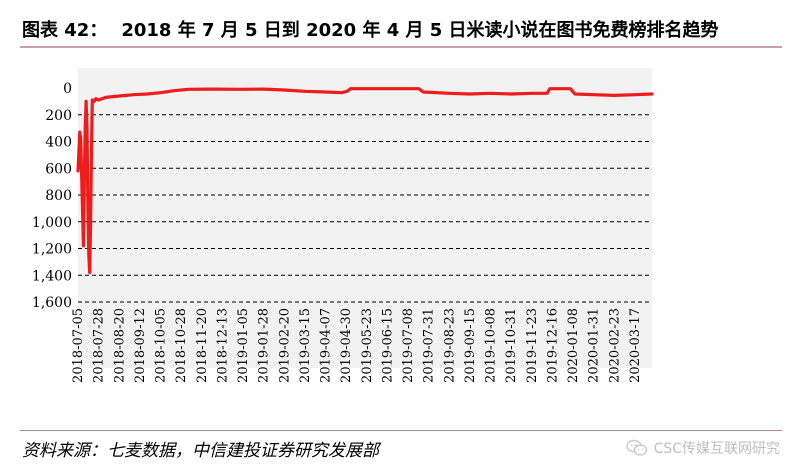 Image resolution: width=802 pixels, height=471 pixels. I want to click on x-tick-label: 2019-11-23, so click(532, 345).